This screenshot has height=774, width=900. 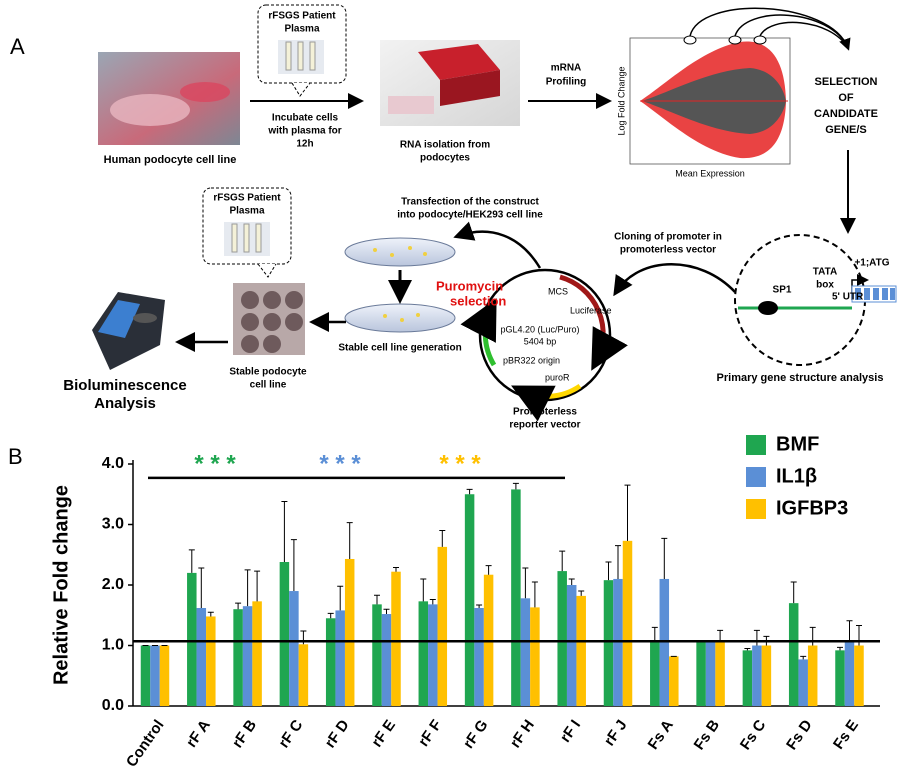 I want to click on step-text: promoterless vector, so click(x=668, y=250).